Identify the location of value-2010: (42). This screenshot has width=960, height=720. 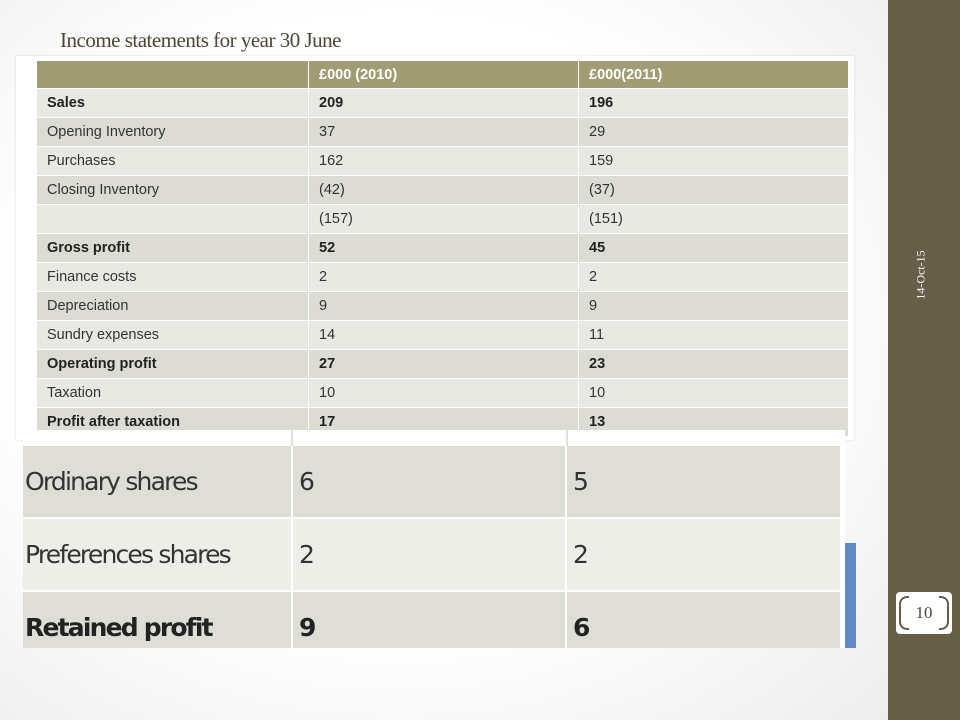
(443, 190).